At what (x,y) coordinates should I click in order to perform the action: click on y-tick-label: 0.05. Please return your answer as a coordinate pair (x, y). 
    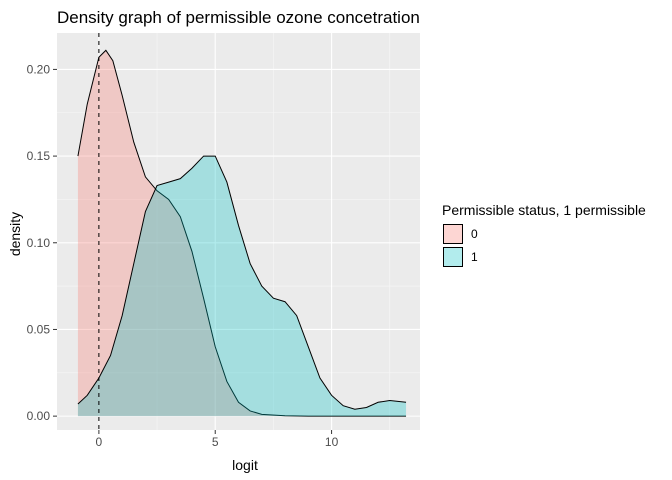
    Looking at the image, I should click on (39, 329).